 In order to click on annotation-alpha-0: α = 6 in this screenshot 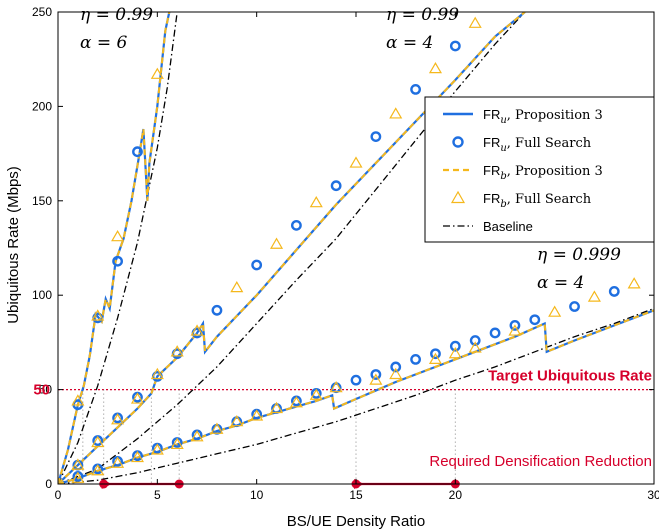, I will do `click(104, 43)`.